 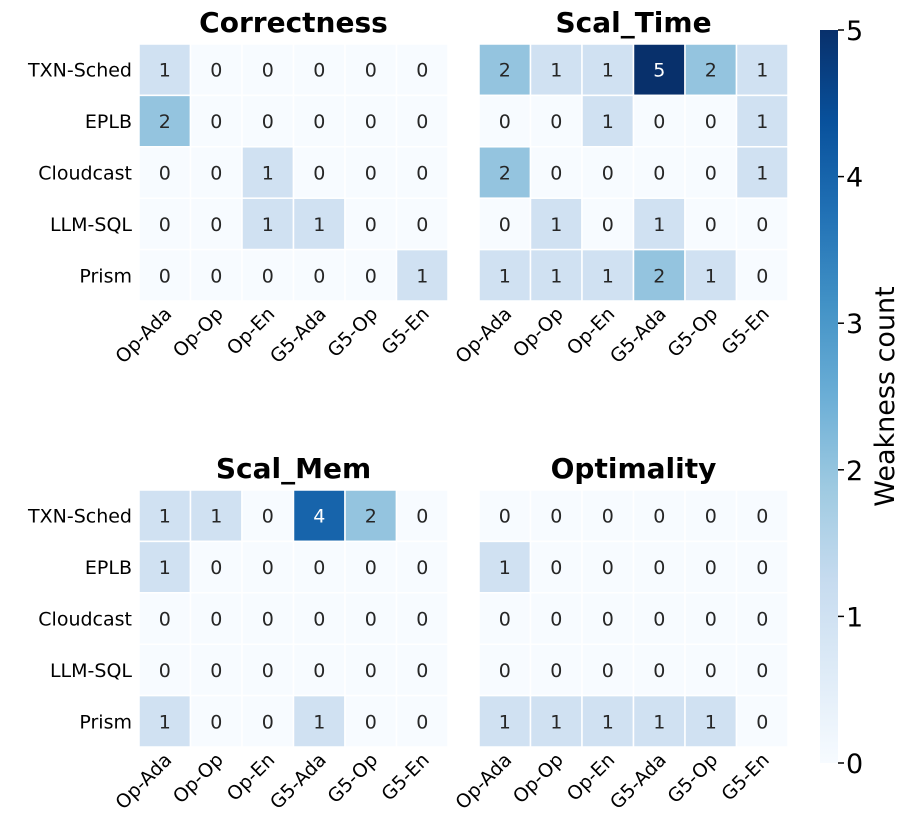 What do you see at coordinates (85, 174) in the screenshot?
I see `row-tick-label: Cloudcast` at bounding box center [85, 174].